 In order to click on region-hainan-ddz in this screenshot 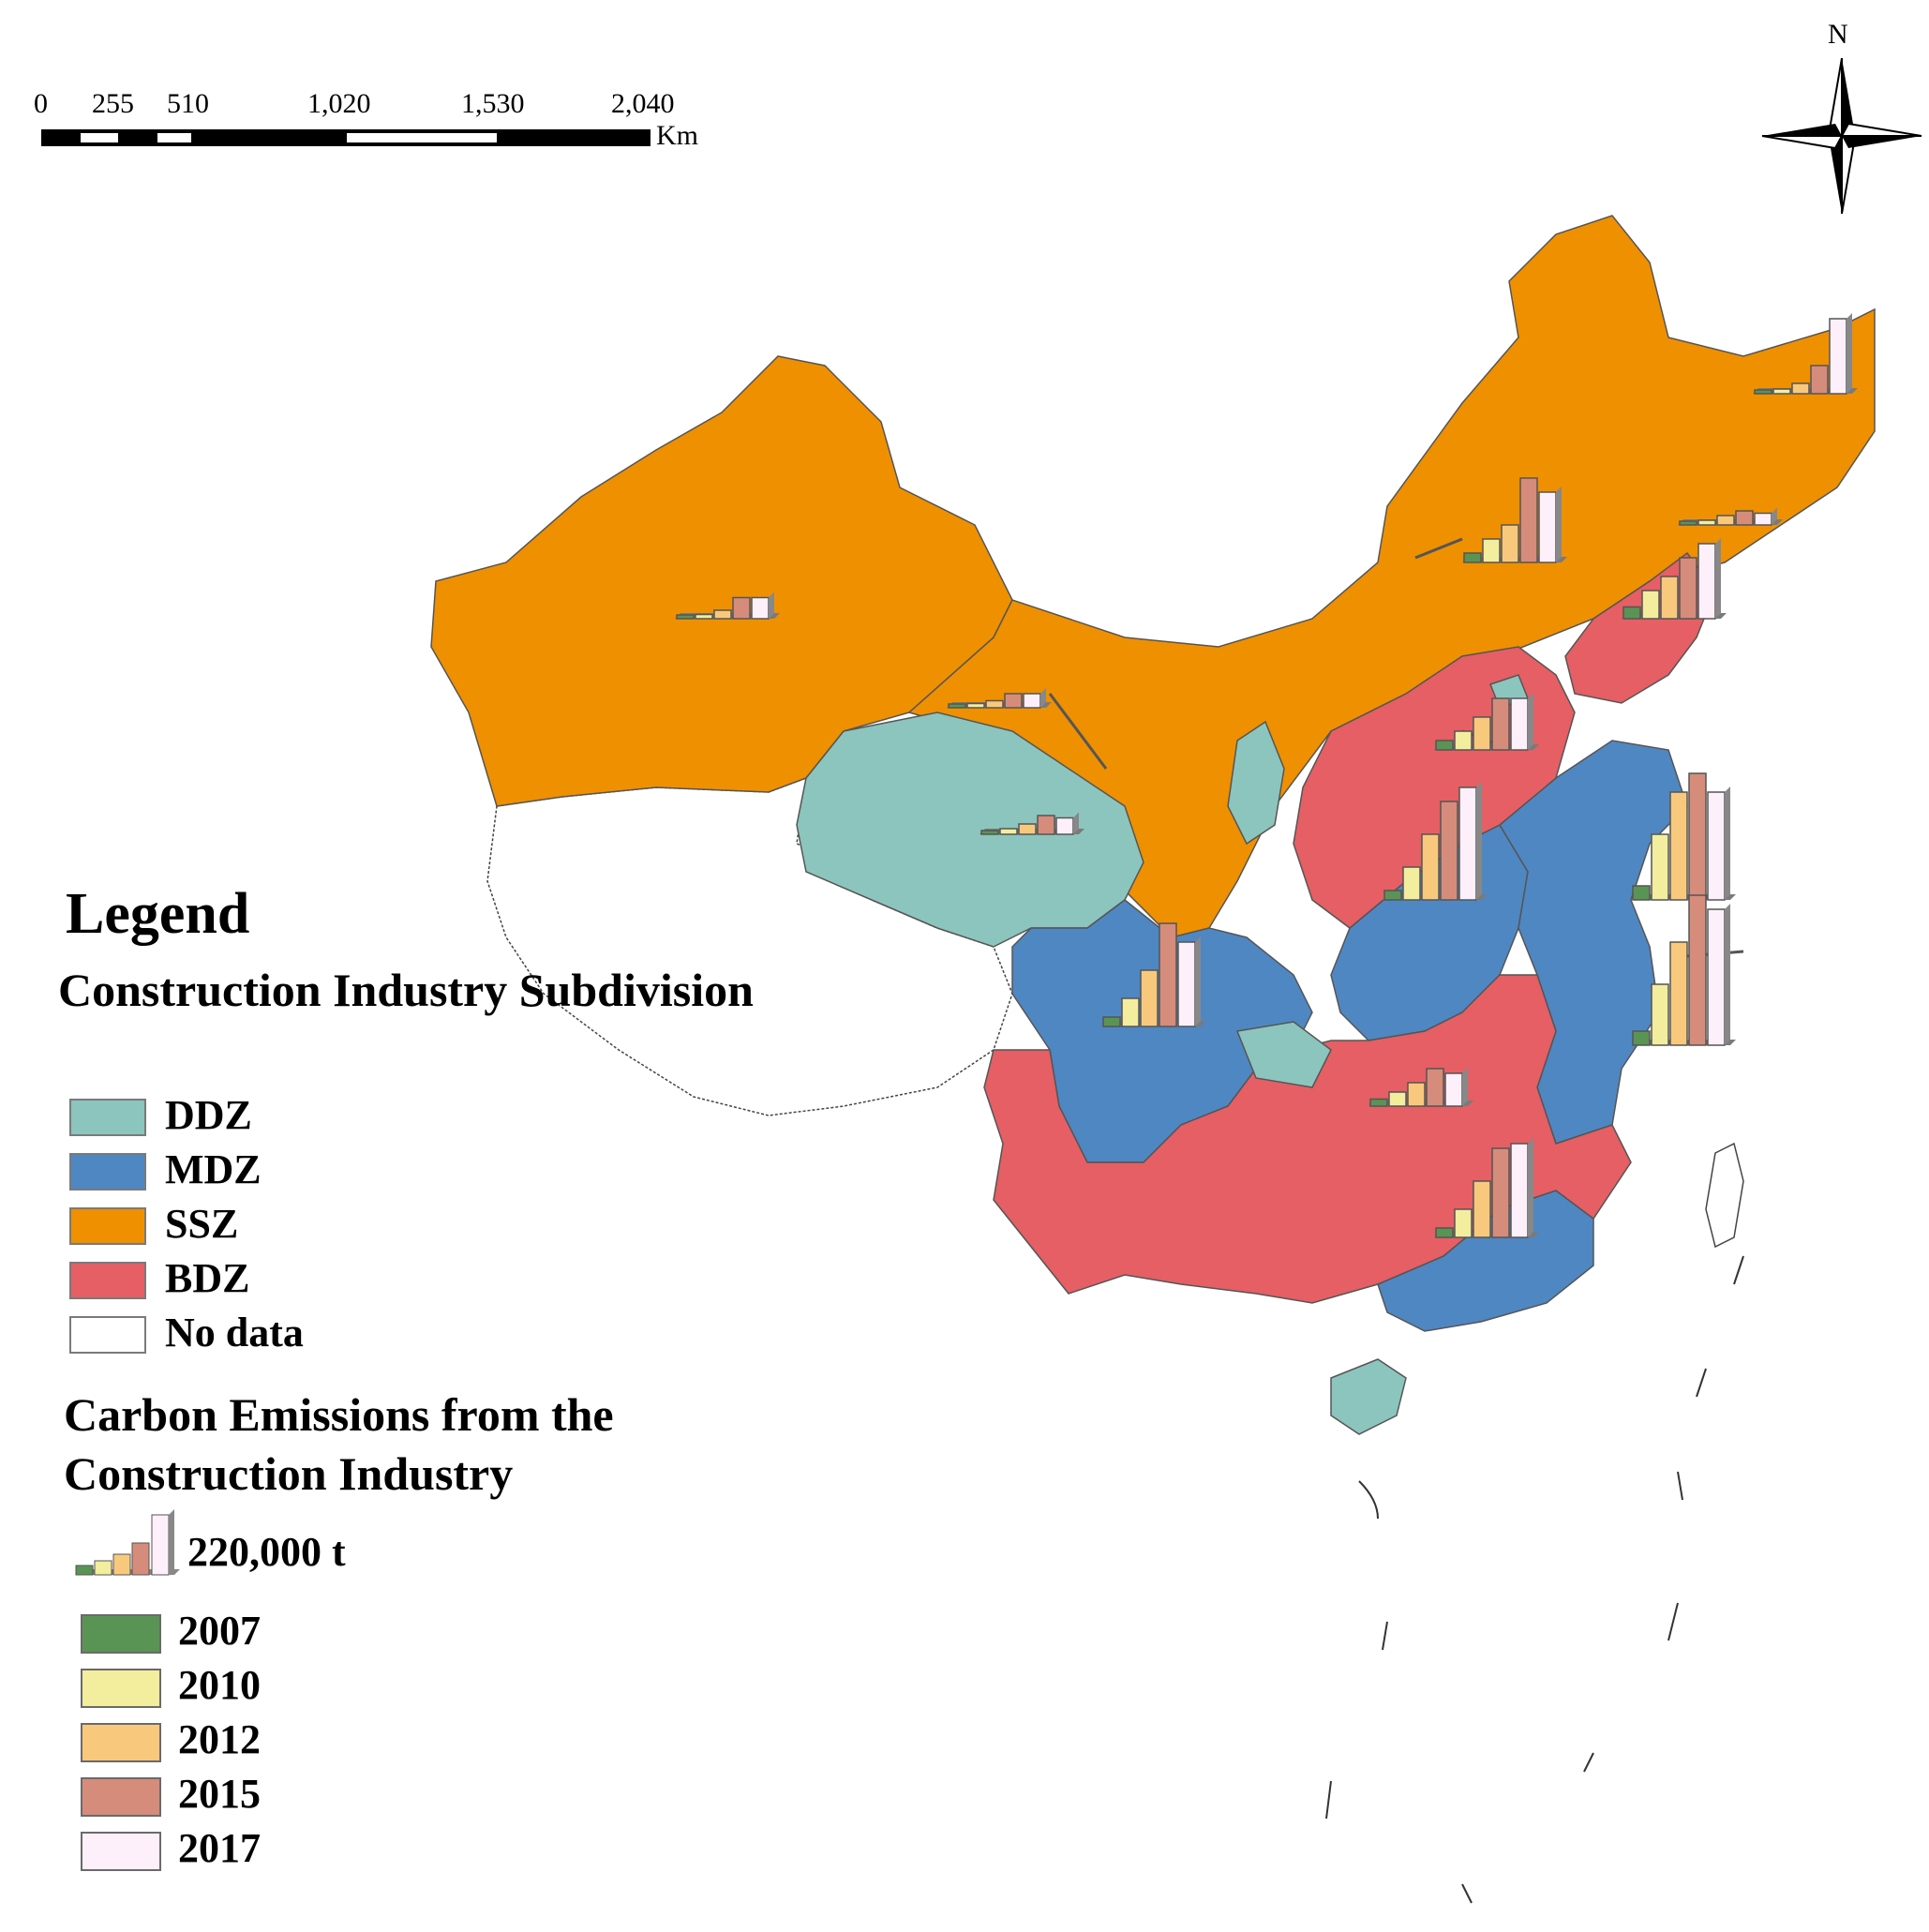, I will do `click(1368, 1396)`.